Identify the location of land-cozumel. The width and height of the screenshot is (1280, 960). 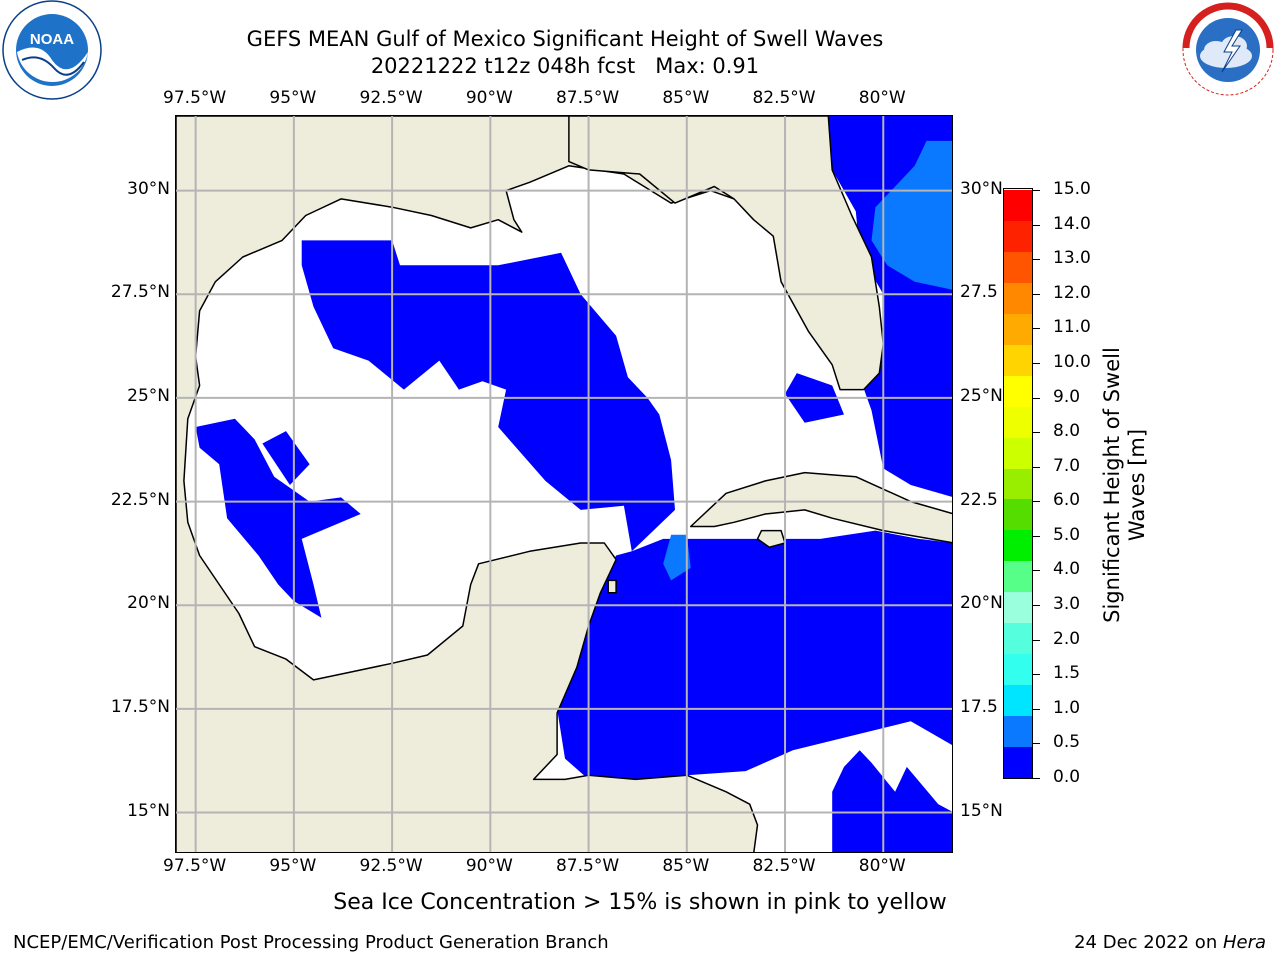
(612, 586).